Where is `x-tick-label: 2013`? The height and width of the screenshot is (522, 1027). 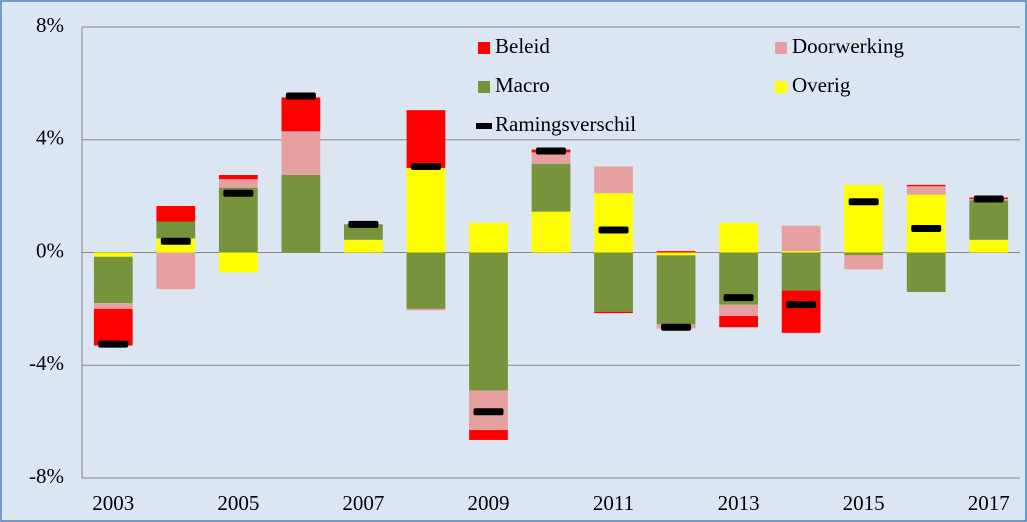
x-tick-label: 2013 is located at coordinates (739, 503).